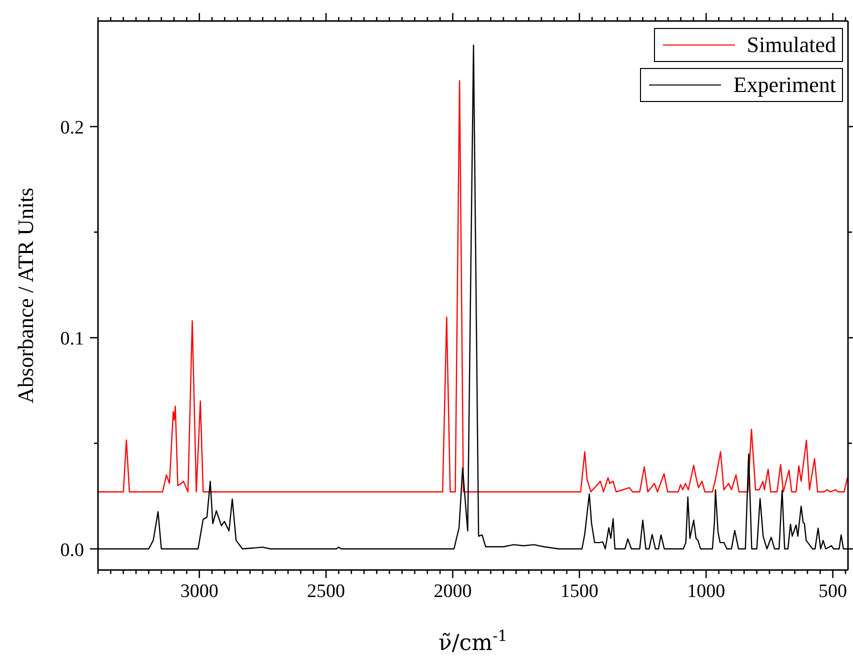 This screenshot has height=660, width=853. I want to click on x-axis-title: ν̃/cm$^{-1}$, so click(473, 641).